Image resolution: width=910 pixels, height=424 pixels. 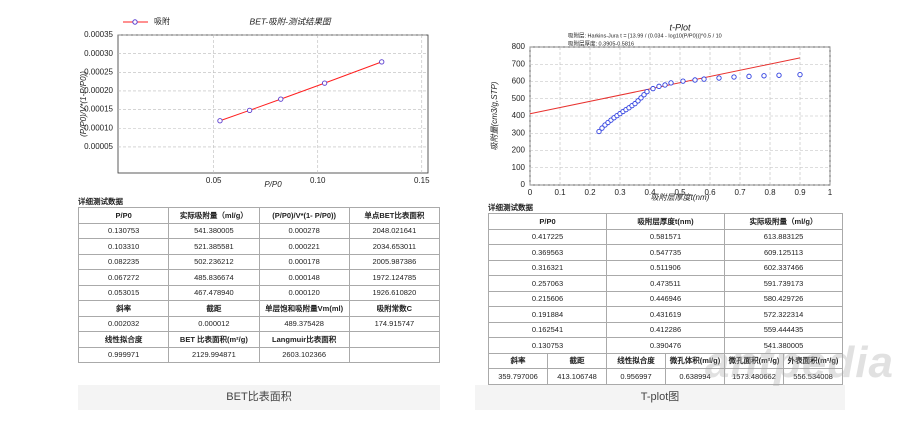 I want to click on cell: 559.444435, so click(x=783, y=329).